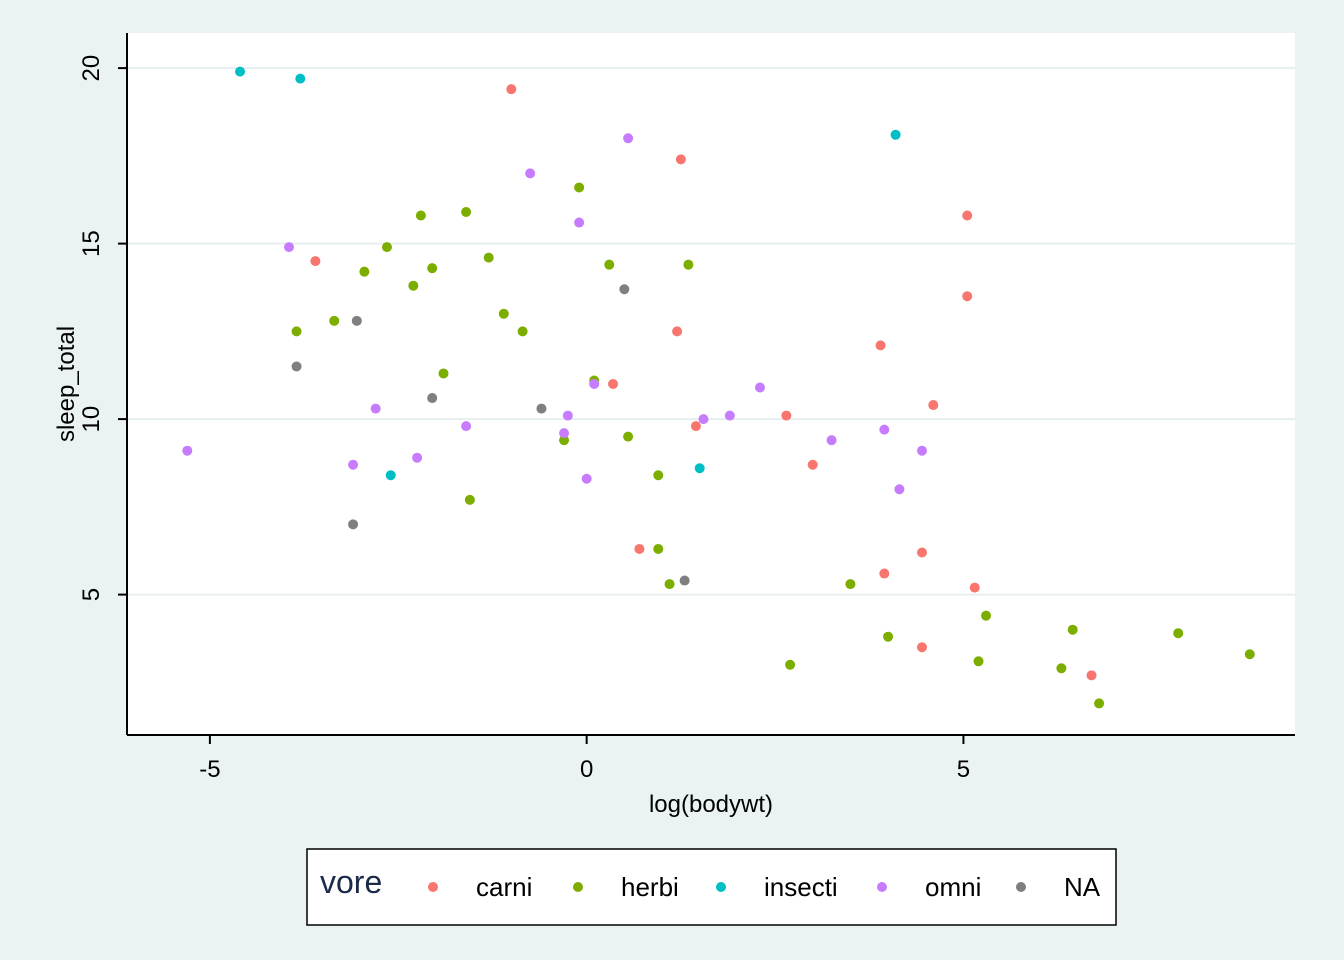 This screenshot has width=1344, height=960. What do you see at coordinates (91, 243) in the screenshot?
I see `y-tick-label: 15` at bounding box center [91, 243].